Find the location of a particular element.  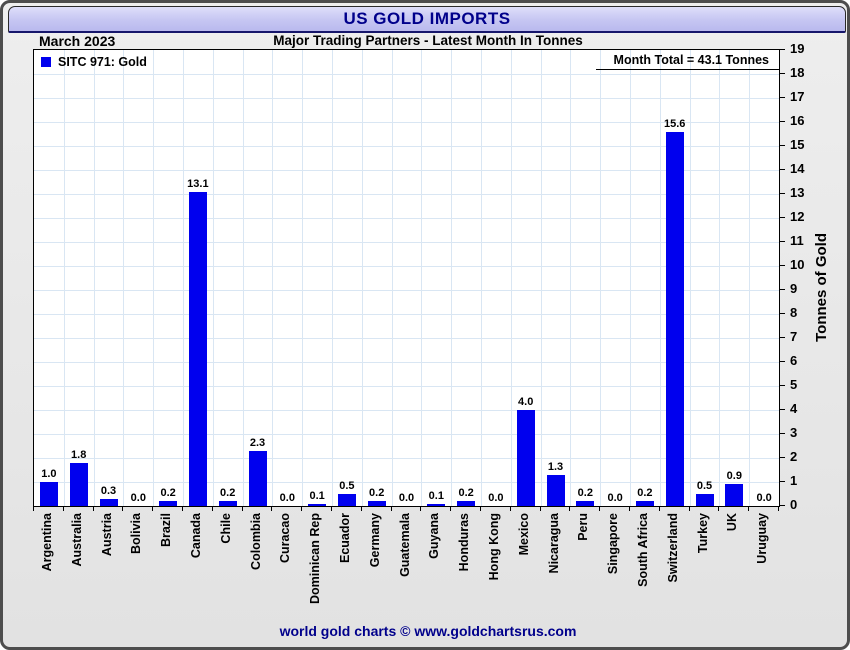

y-tick-label: 3 is located at coordinates (794, 432).